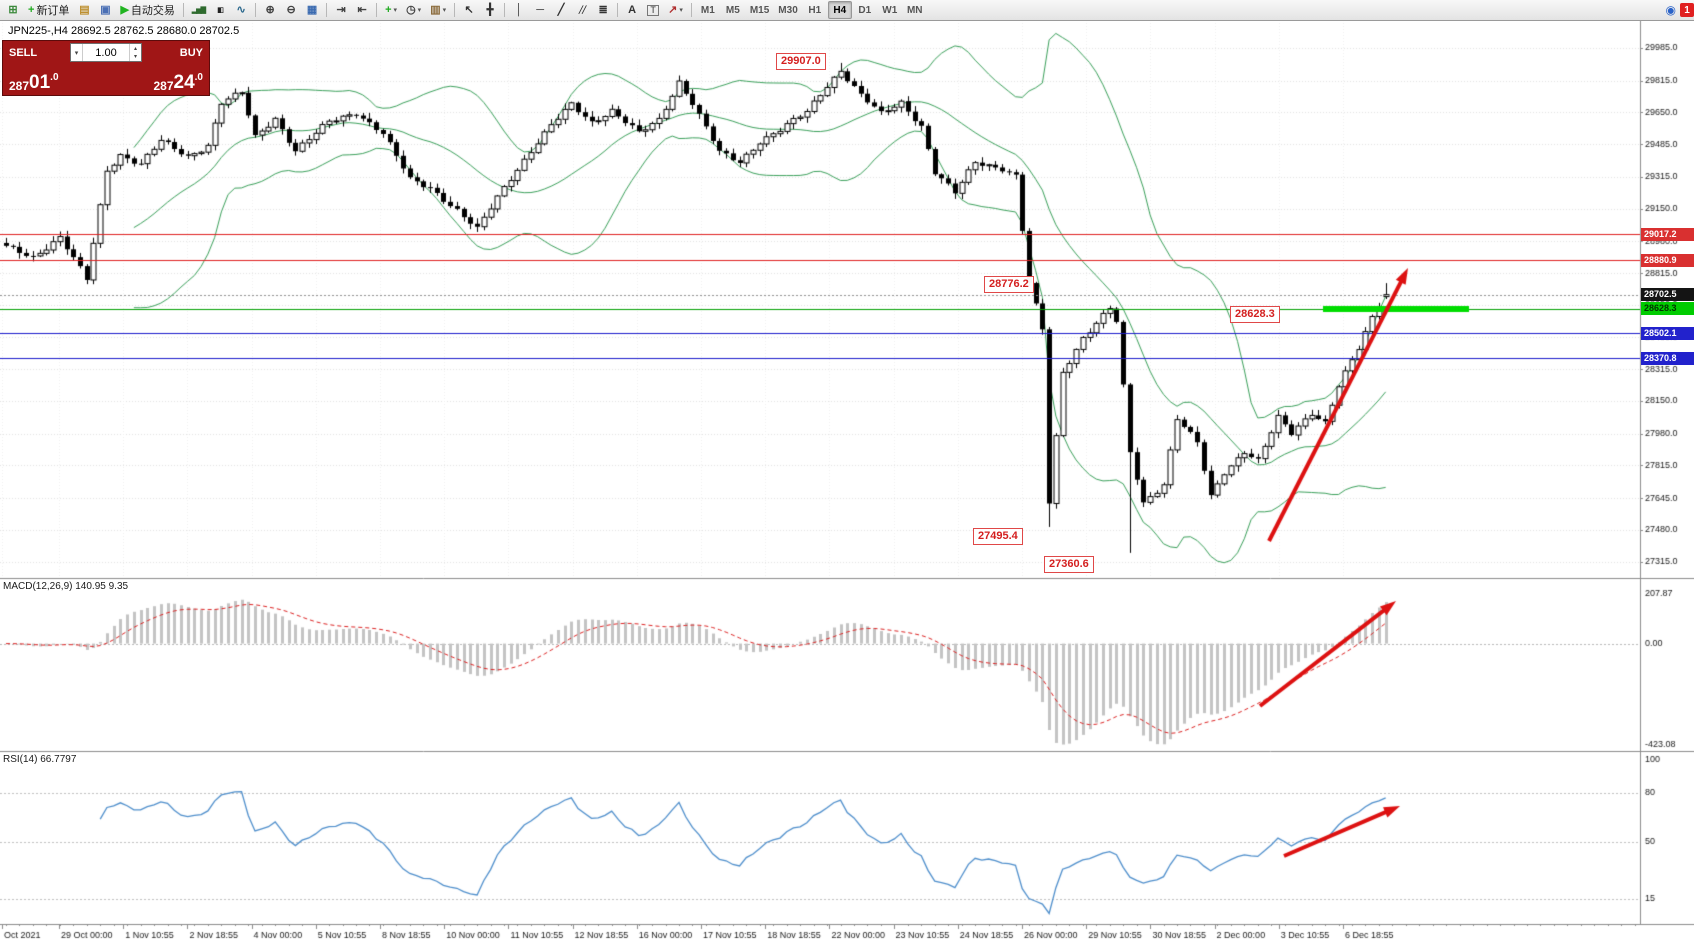 The height and width of the screenshot is (946, 1694). What do you see at coordinates (801, 61) in the screenshot?
I see `price-callout-label: 29907.0` at bounding box center [801, 61].